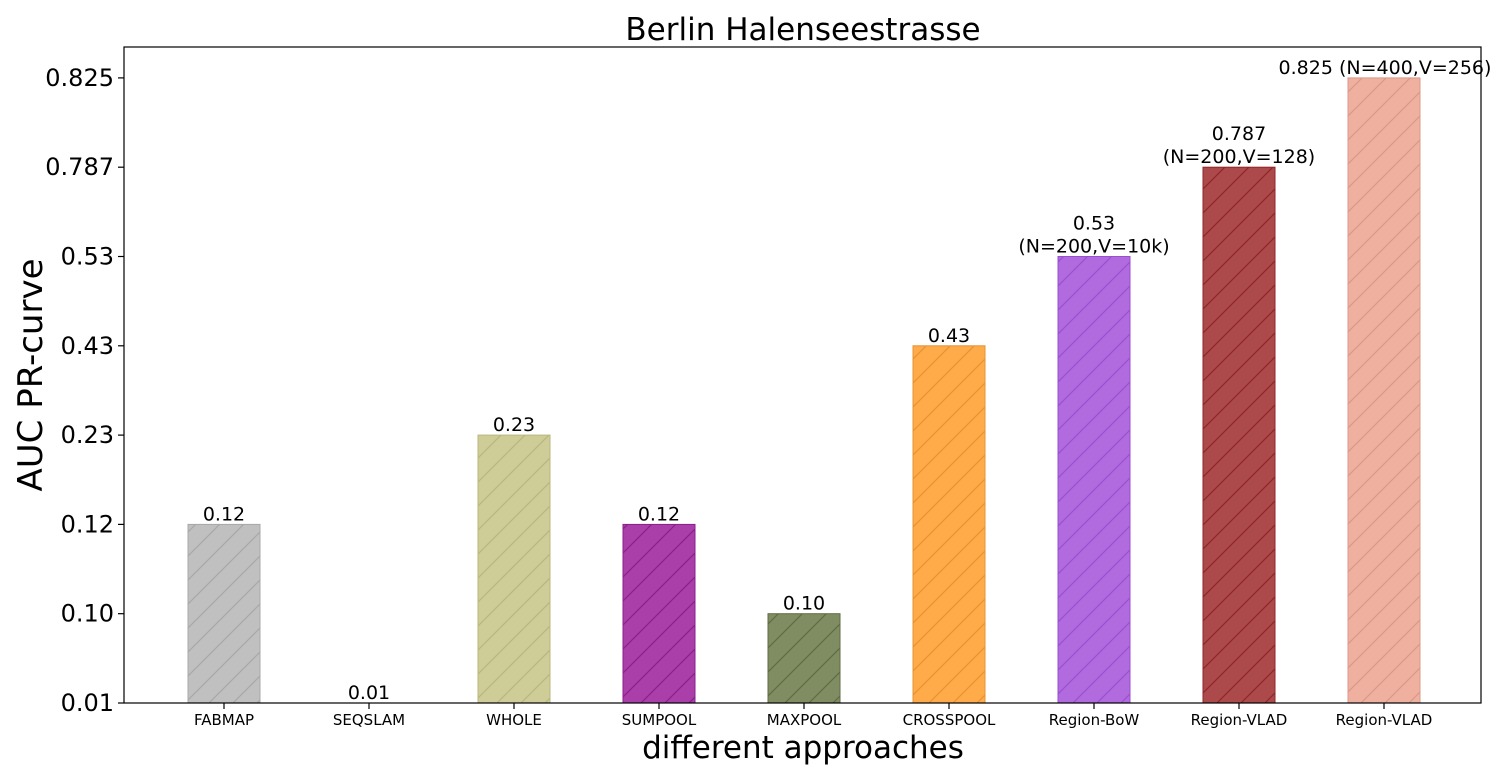  I want to click on data-label: (N=200,V=128), so click(1239, 157).